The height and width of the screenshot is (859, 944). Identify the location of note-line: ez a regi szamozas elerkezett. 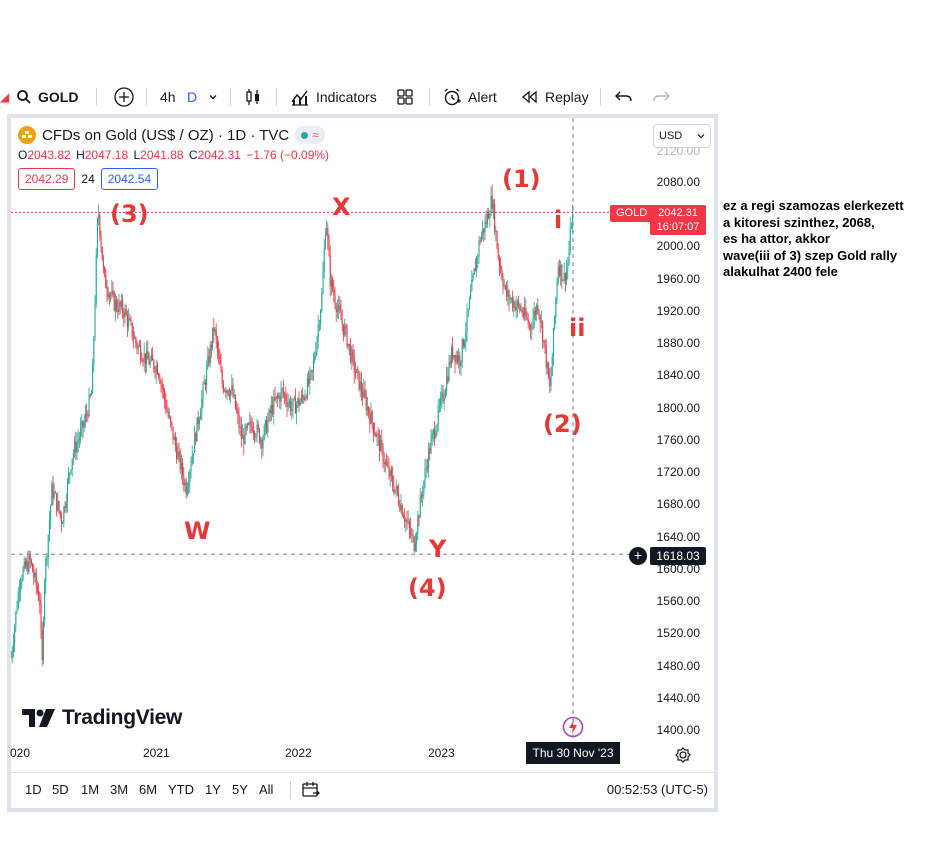
(813, 205).